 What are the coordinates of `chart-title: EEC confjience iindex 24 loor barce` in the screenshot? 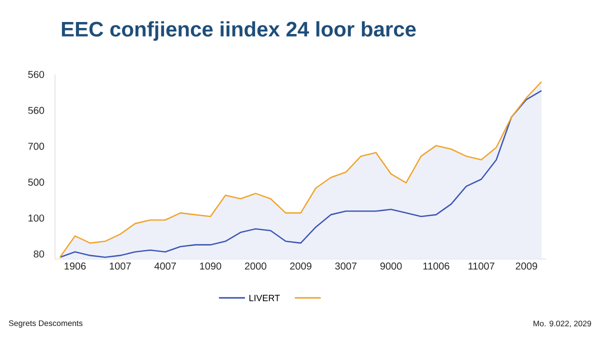 It's located at (239, 31).